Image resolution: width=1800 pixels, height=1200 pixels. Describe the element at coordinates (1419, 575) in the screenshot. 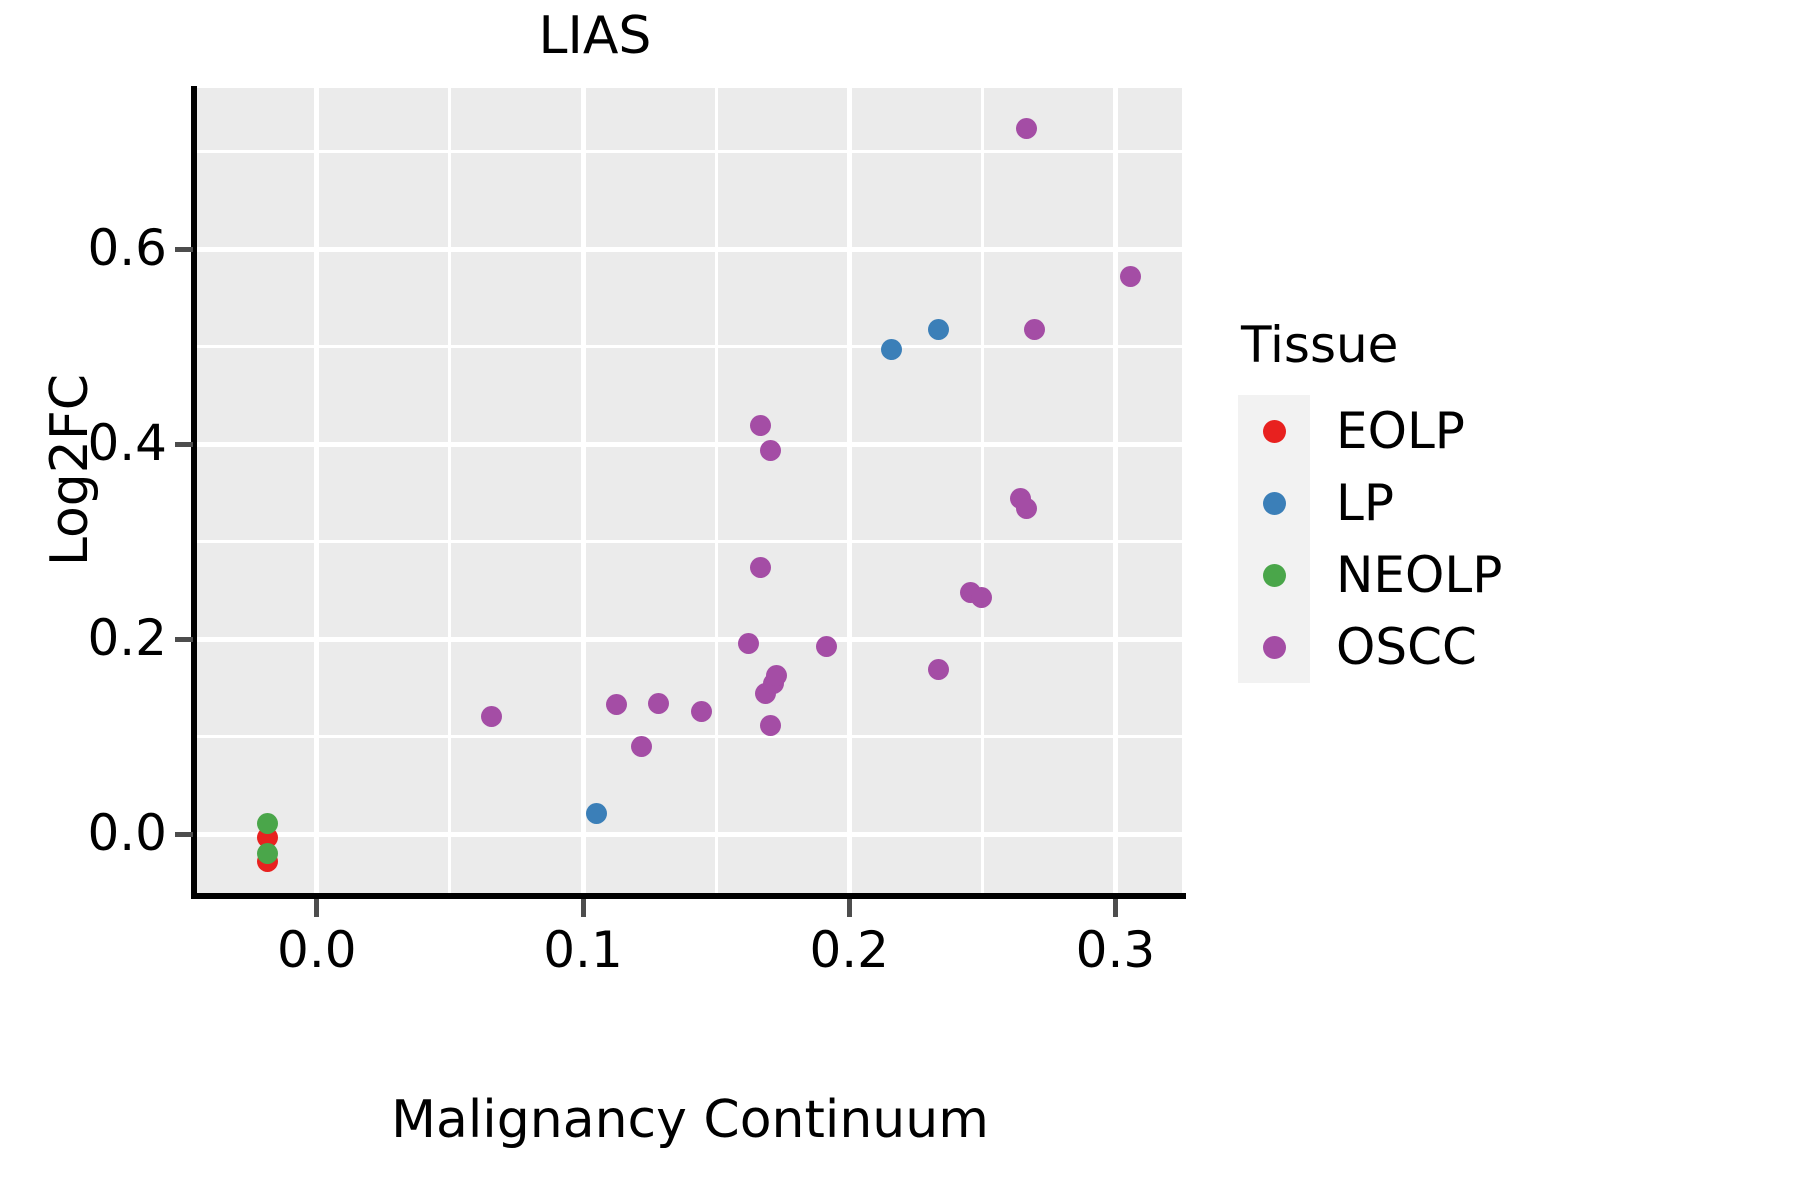

I see `legend-item-label: NEOLP` at that location.